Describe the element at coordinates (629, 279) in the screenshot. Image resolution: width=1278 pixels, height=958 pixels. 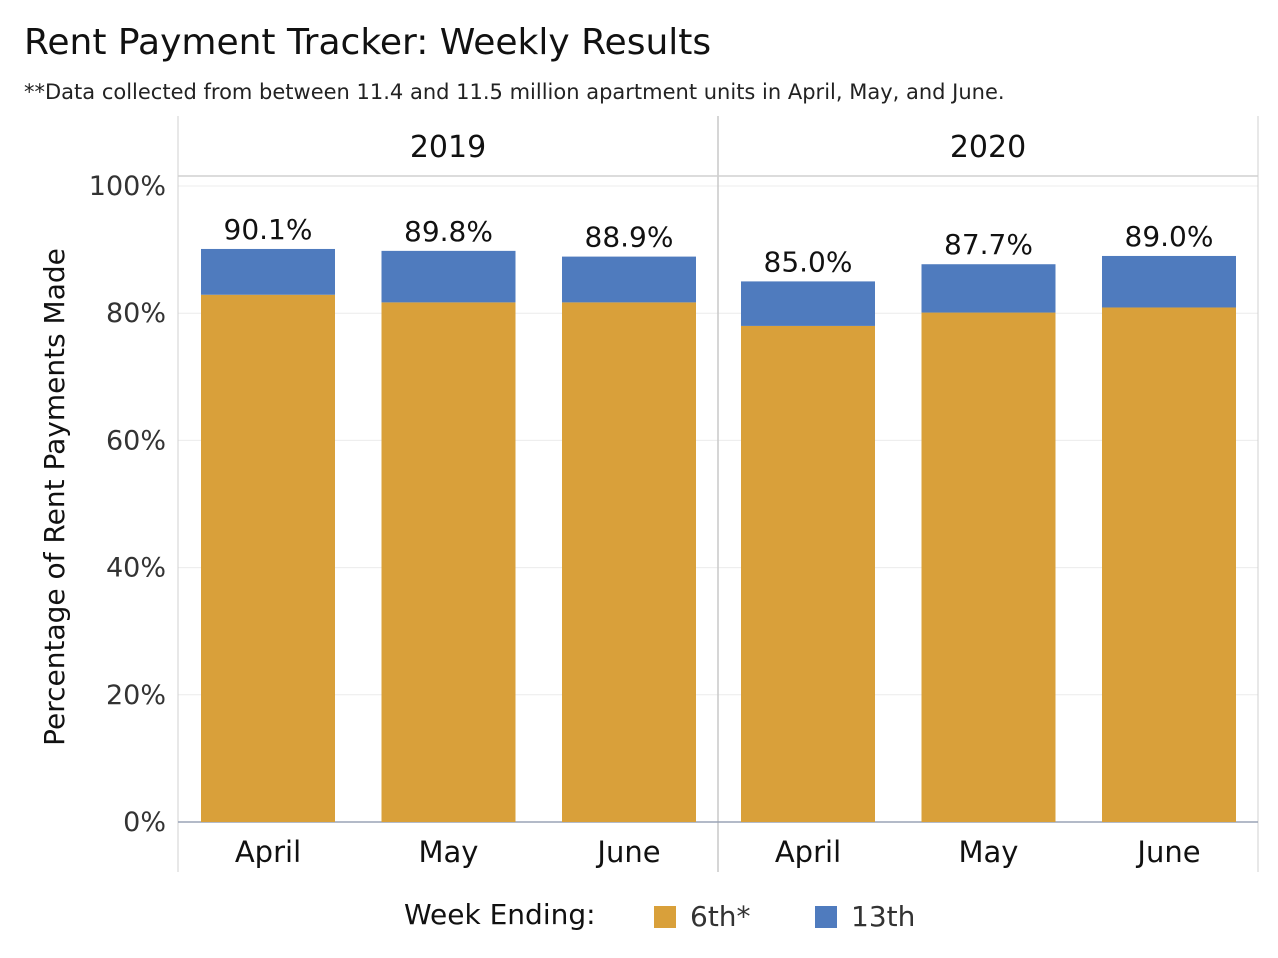
I see `bar-2019-june-13th` at that location.